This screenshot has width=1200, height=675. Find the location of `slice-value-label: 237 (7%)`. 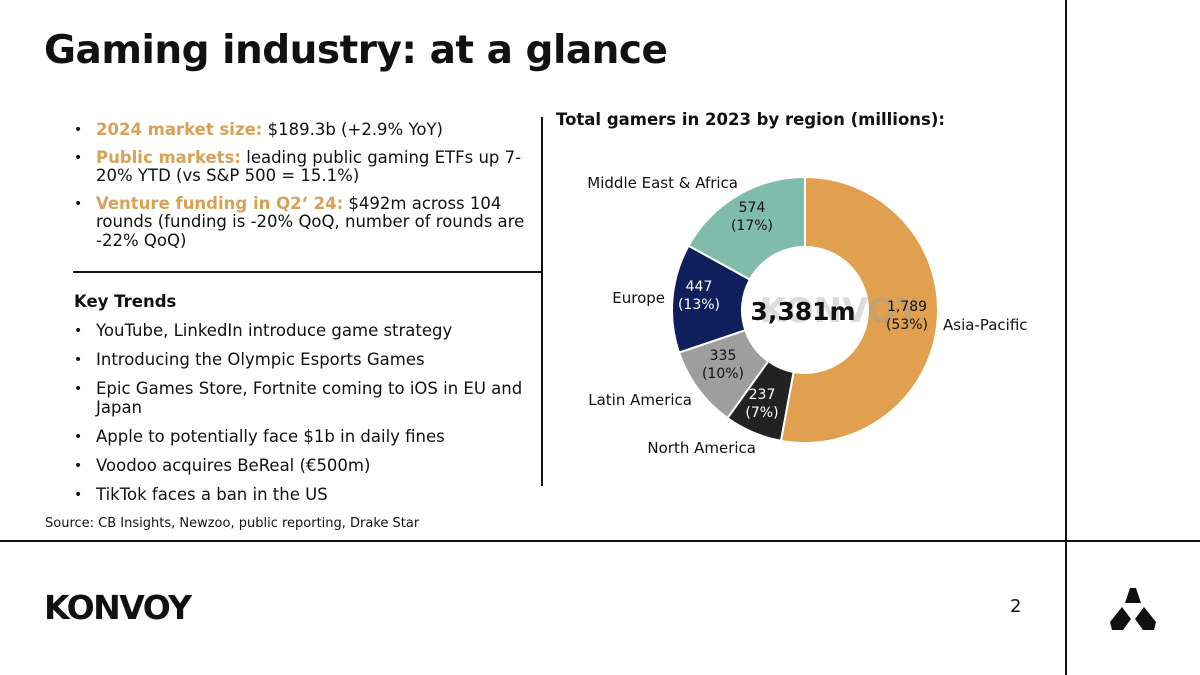

slice-value-label: 237 (7%) is located at coordinates (761, 404).